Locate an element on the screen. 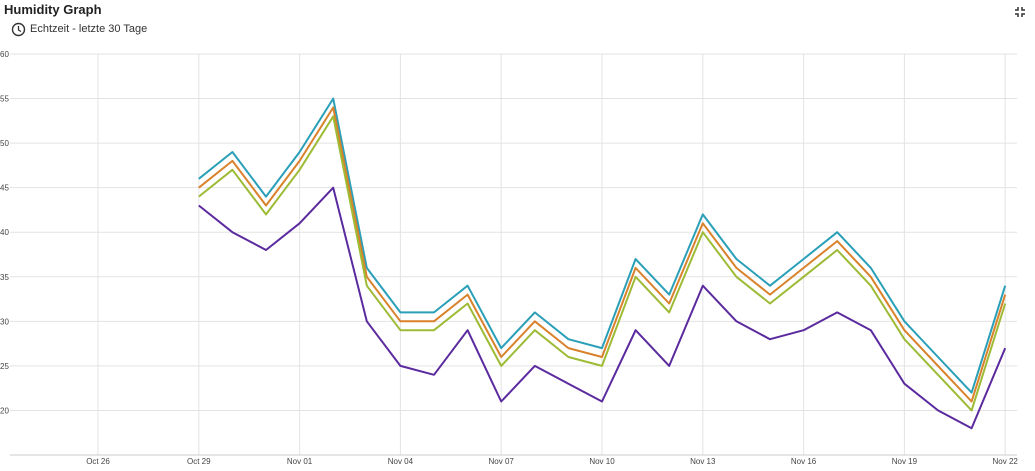 The image size is (1035, 471). x-tick-label: Nov 07 is located at coordinates (502, 461).